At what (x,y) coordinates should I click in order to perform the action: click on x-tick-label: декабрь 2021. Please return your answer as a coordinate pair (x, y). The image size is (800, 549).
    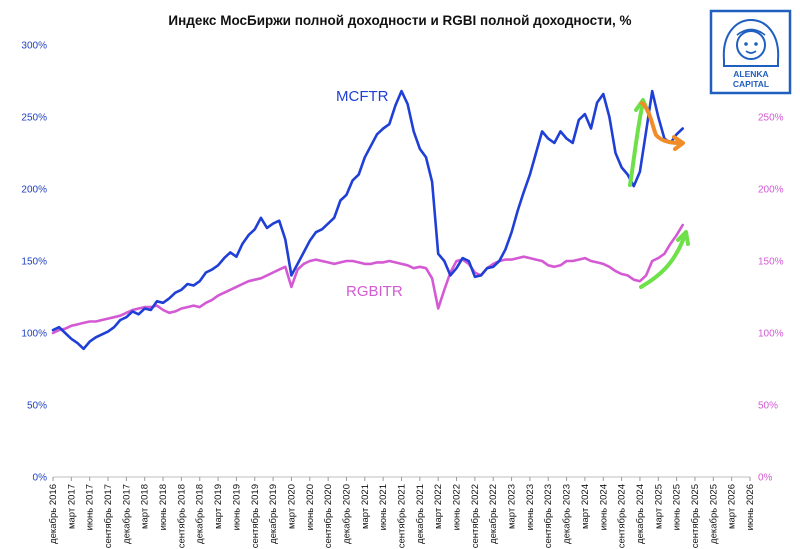
    Looking at the image, I should click on (420, 514).